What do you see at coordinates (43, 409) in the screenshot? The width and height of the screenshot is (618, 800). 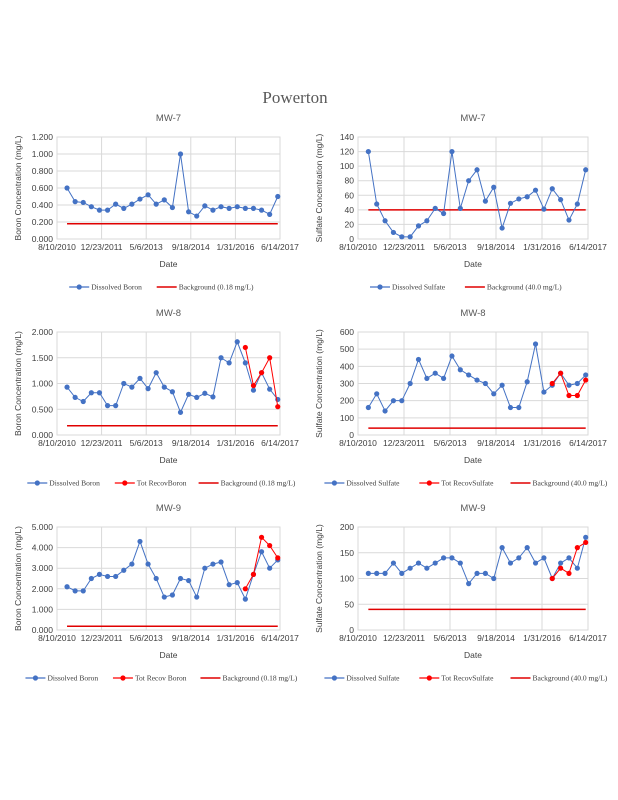 I see `y-tick-label: 0.500` at bounding box center [43, 409].